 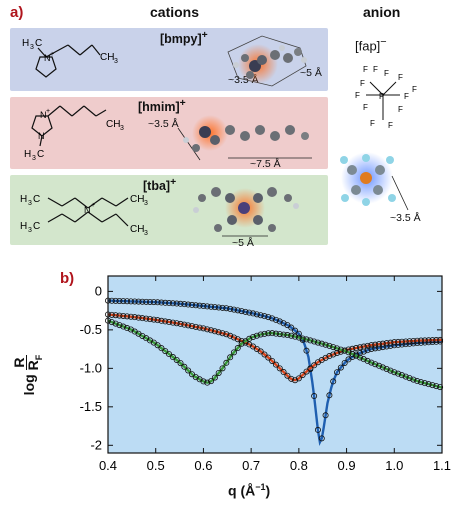 What do you see at coordinates (96, 444) in the screenshot?
I see `y-tick-label: -2` at bounding box center [96, 444].